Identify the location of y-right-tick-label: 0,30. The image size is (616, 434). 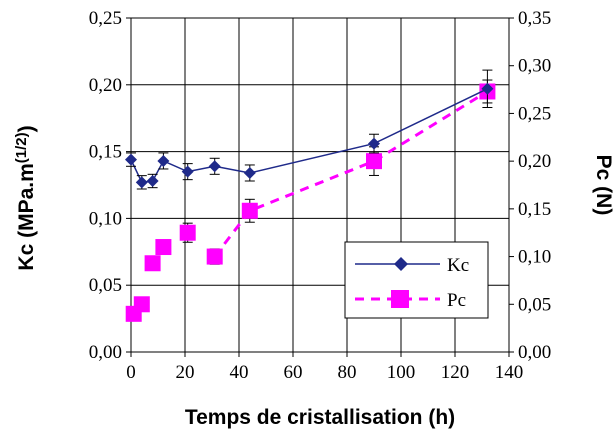
(534, 66).